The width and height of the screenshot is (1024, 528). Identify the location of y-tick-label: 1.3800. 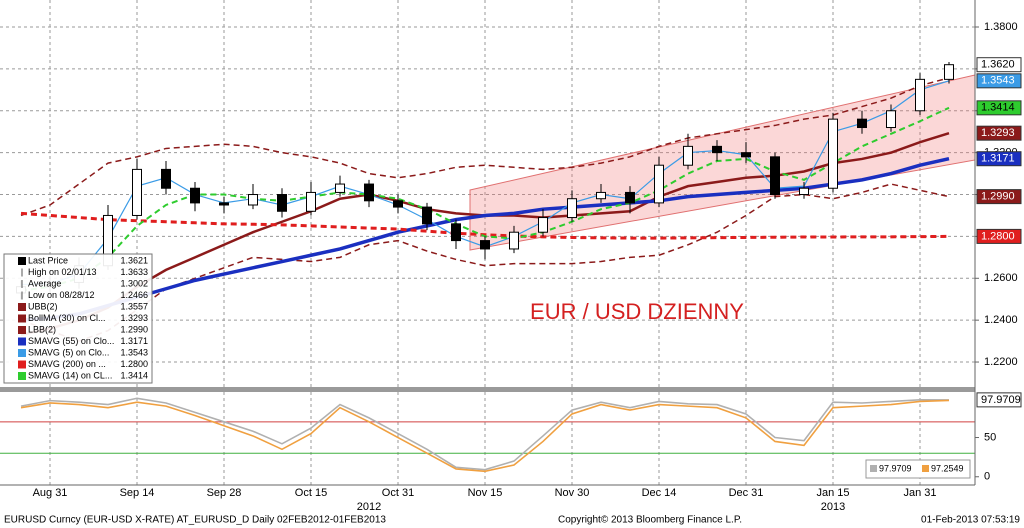
(1001, 27).